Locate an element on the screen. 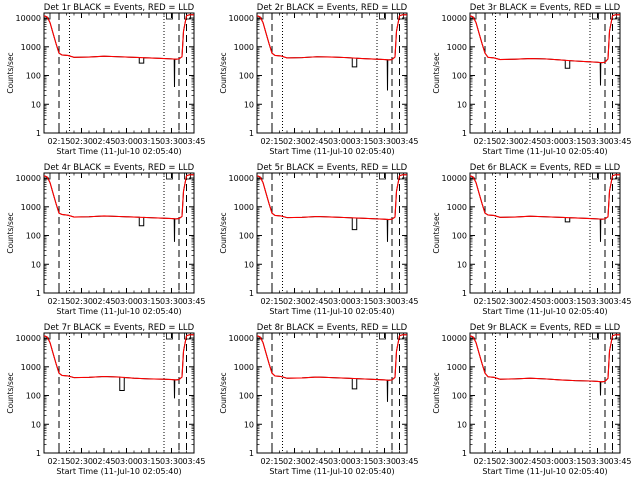  chart-title: Det 9r BLACK = Events, RED = LLD is located at coordinates (545, 328).